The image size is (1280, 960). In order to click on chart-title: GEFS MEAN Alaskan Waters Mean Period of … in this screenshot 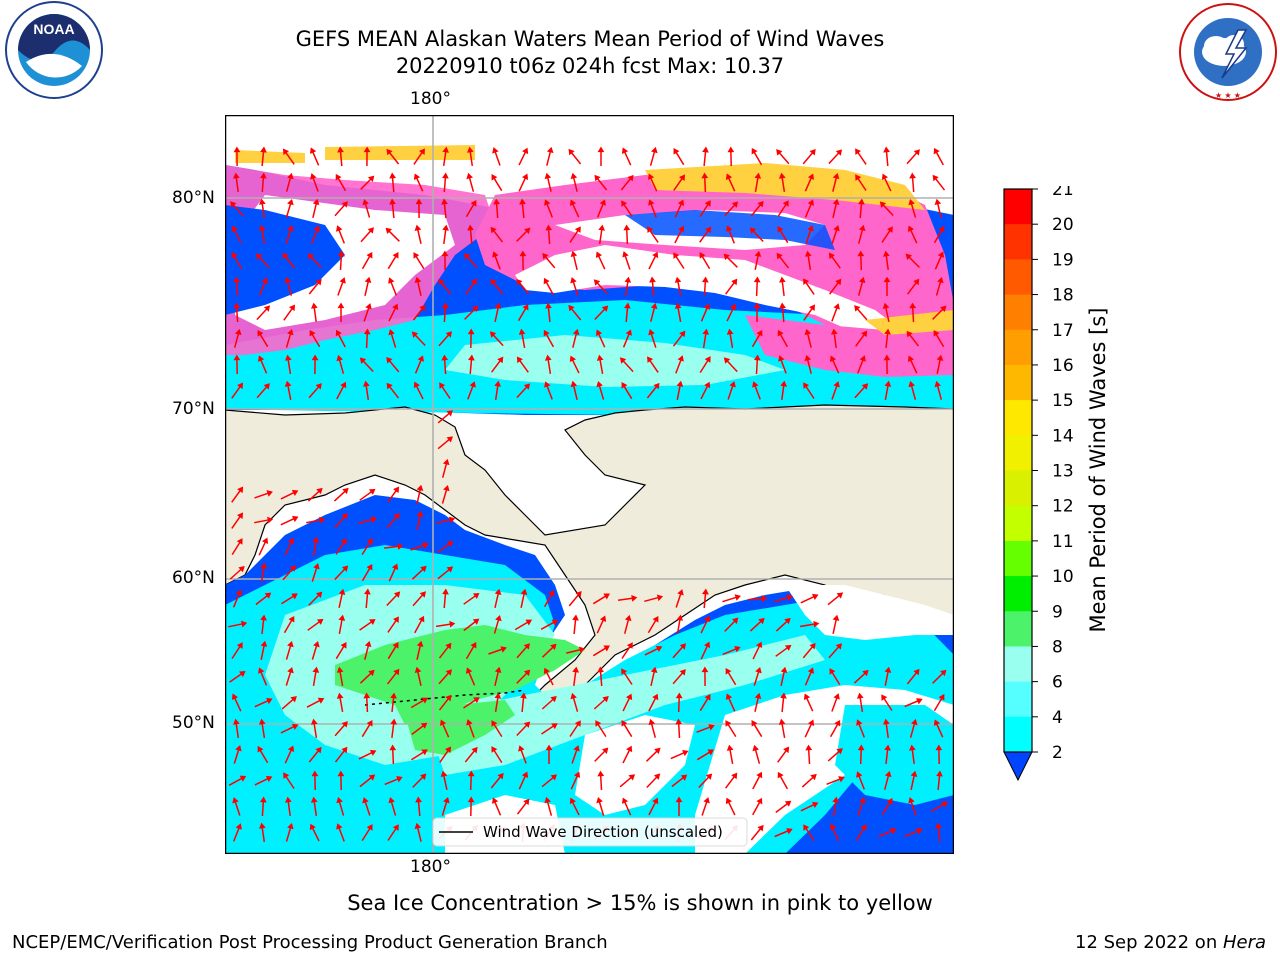, I will do `click(590, 39)`.